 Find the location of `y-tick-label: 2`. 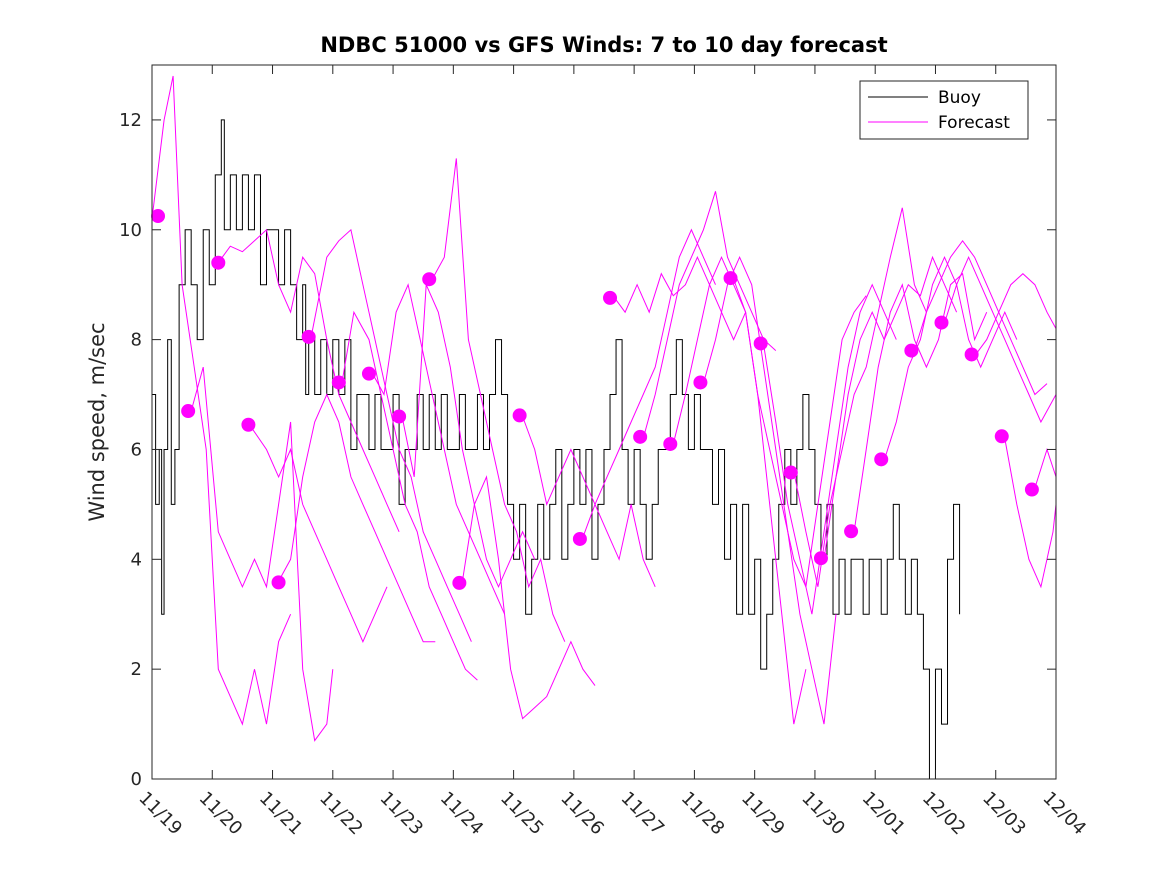

y-tick-label: 2 is located at coordinates (136, 669).